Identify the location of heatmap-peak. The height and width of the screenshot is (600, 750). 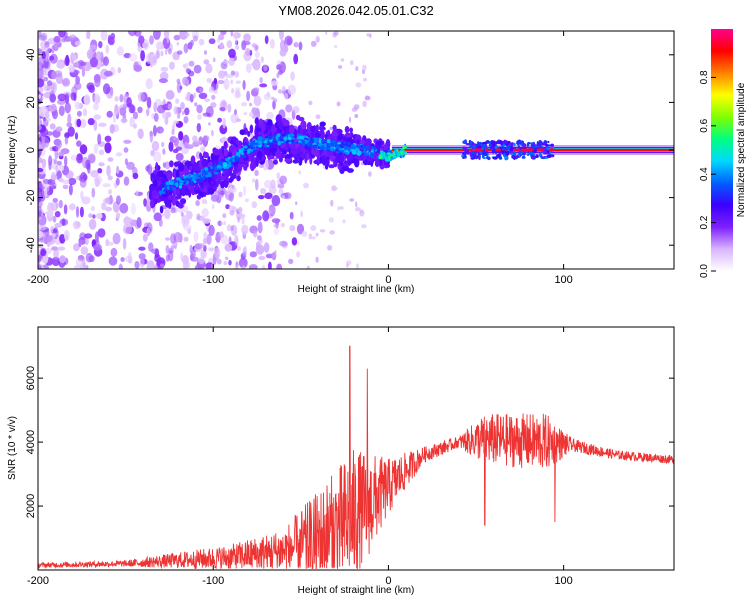
(480, 150).